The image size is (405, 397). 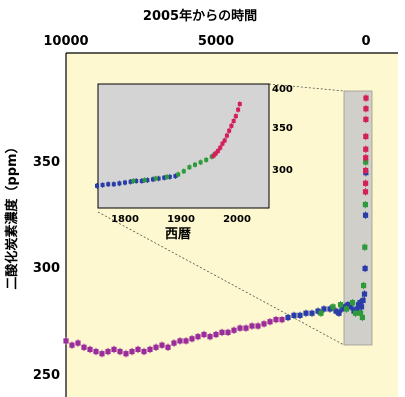 What do you see at coordinates (282, 89) in the screenshot?
I see `inset-y-tick-label: 400` at bounding box center [282, 89].